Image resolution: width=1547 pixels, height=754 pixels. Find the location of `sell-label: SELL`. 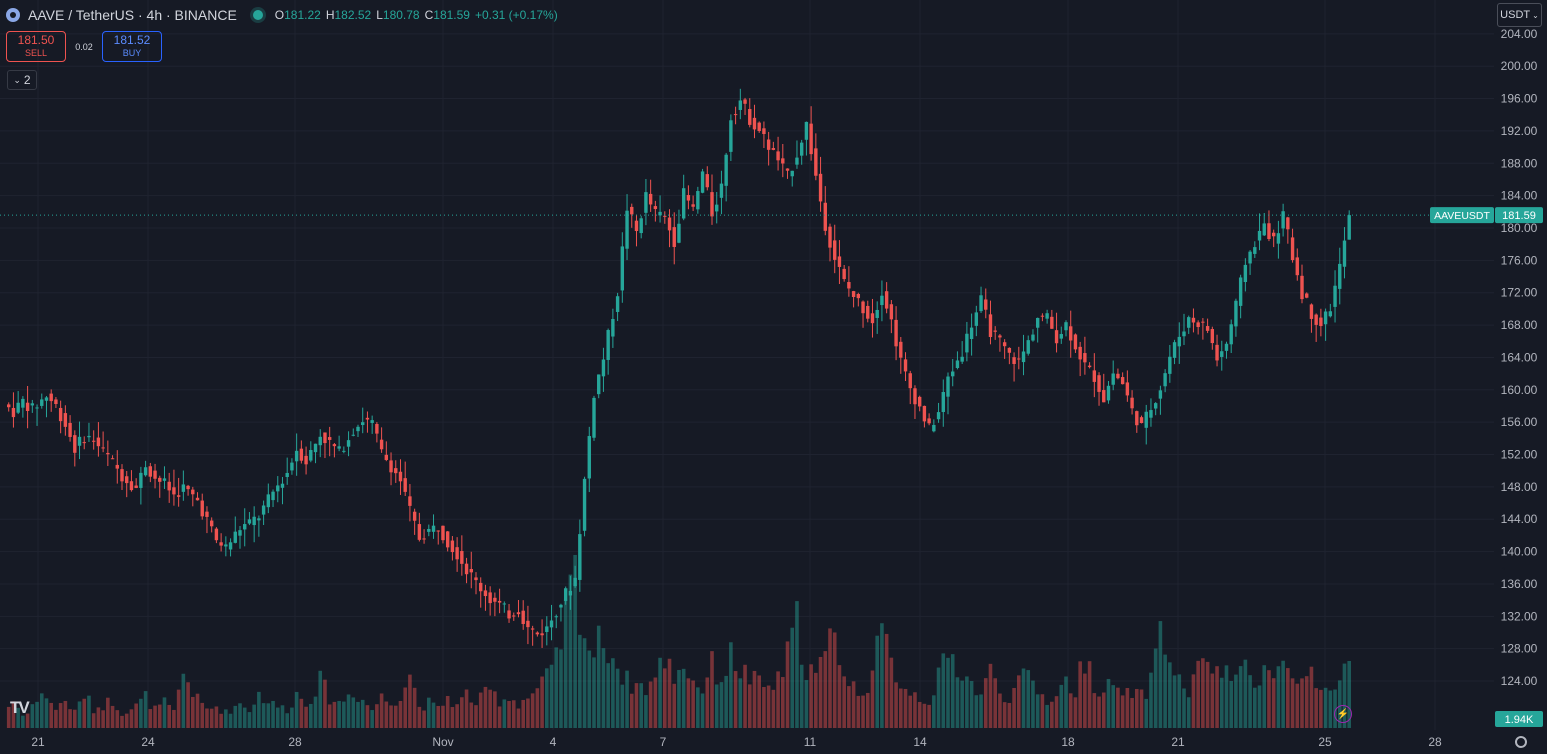

sell-label: SELL is located at coordinates (36, 52).